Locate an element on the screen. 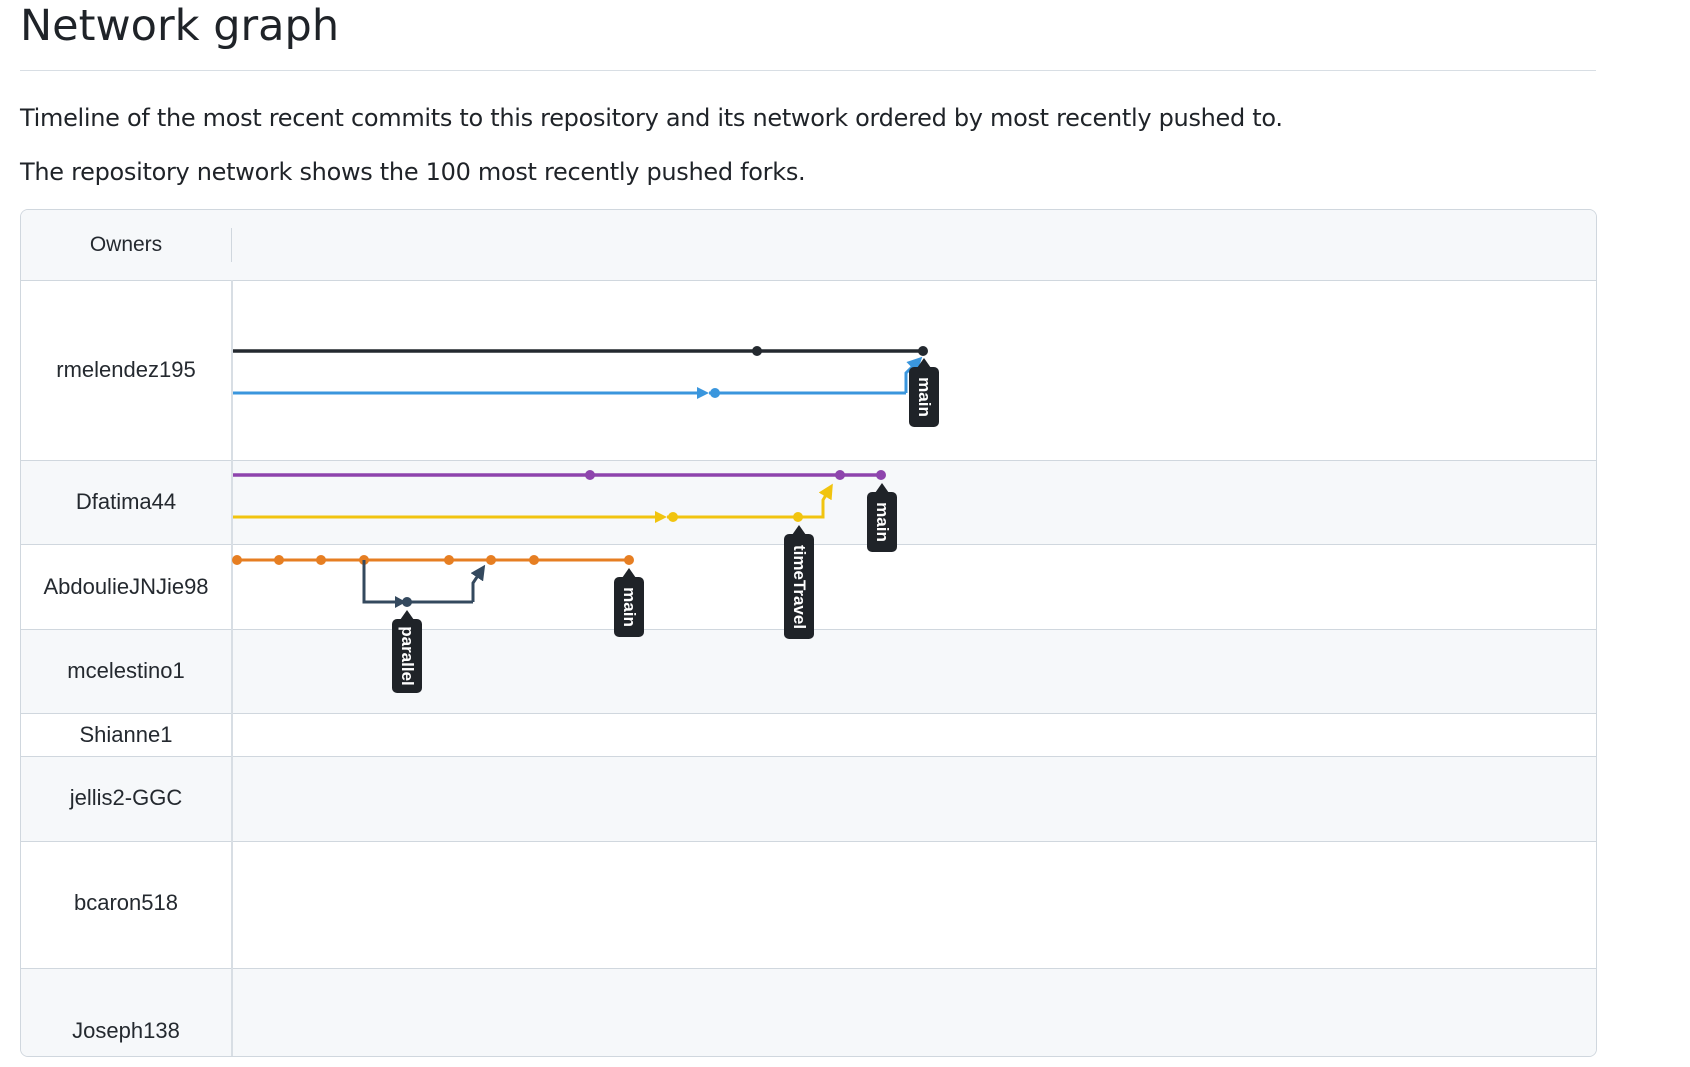  owner-row-bcaron518: bcaron518 is located at coordinates (808, 905).